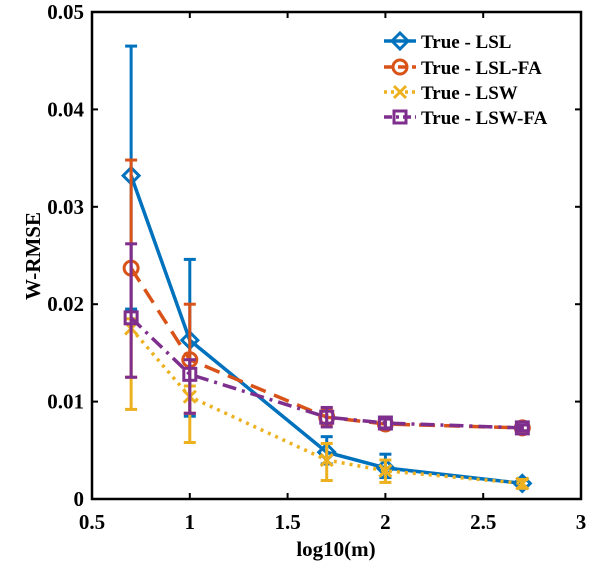  I want to click on x-tick-label: 0.5, so click(92, 522).